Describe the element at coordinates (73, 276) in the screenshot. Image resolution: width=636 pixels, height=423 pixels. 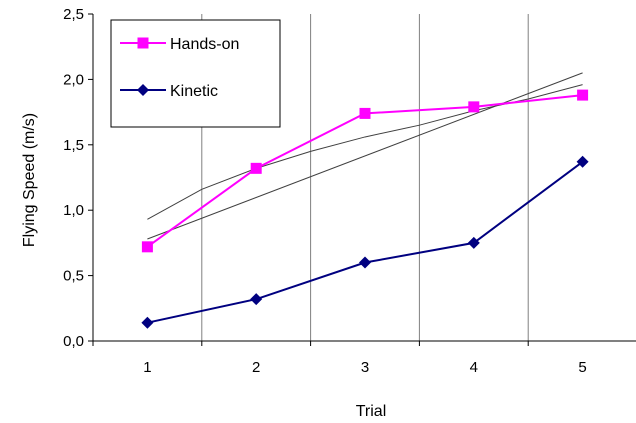
I see `y-tick-label: 0,5` at that location.